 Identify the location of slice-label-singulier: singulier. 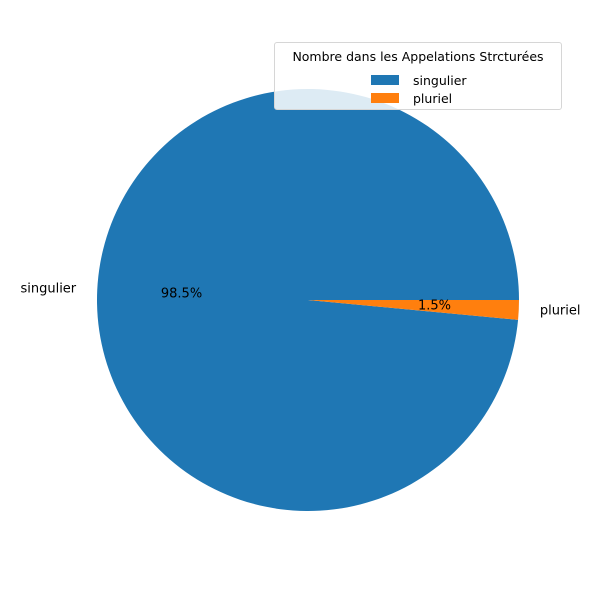
(48, 289).